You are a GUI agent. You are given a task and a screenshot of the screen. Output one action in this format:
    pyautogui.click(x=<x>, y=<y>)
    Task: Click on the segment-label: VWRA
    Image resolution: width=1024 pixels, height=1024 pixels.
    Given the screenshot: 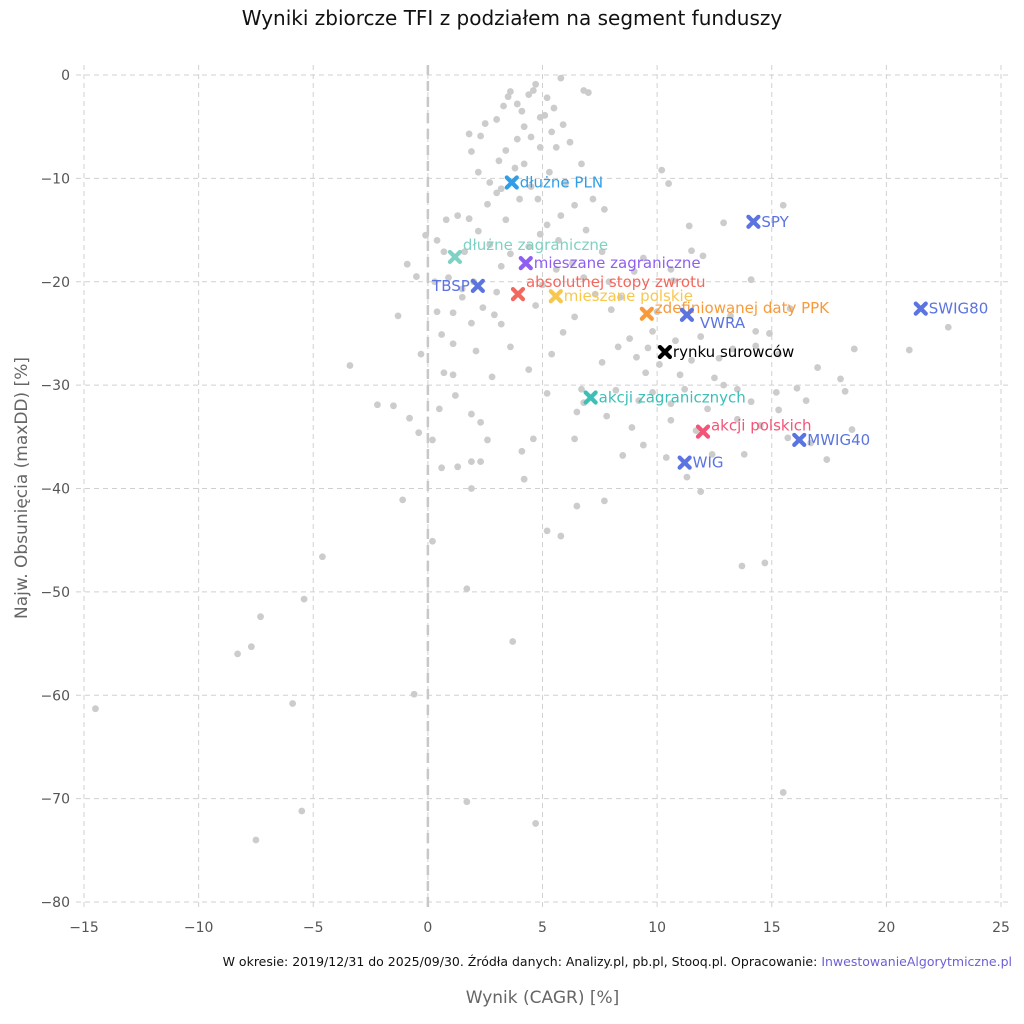 What is the action you would take?
    pyautogui.click(x=723, y=323)
    